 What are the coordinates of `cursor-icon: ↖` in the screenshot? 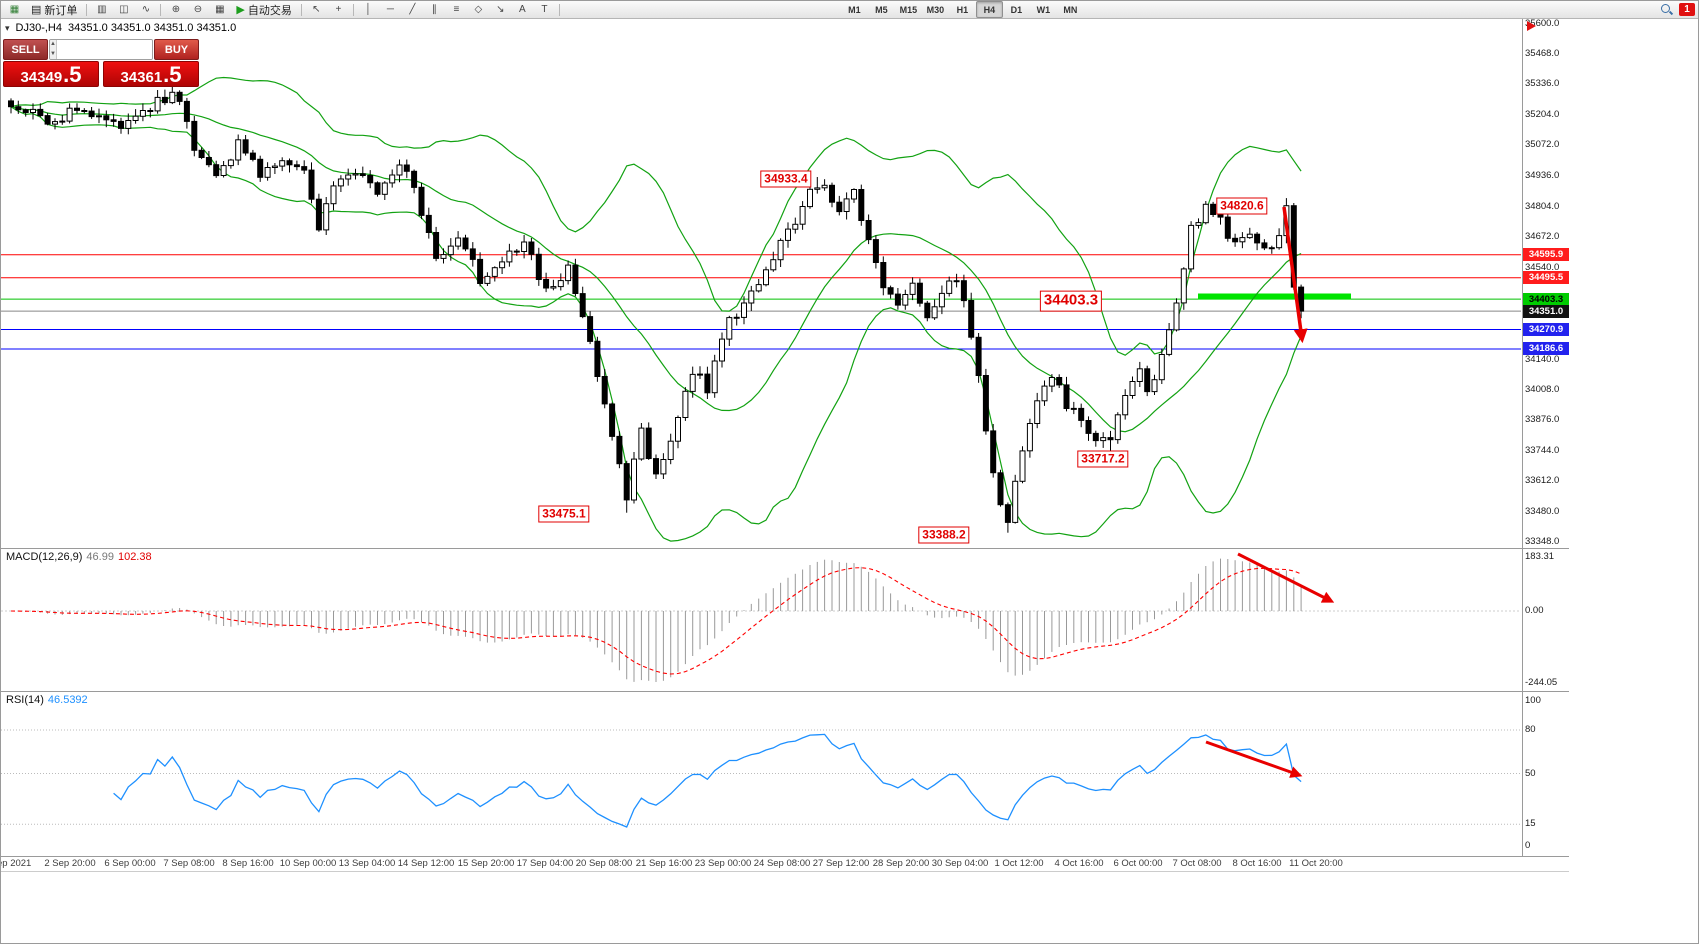 It's located at (316, 9).